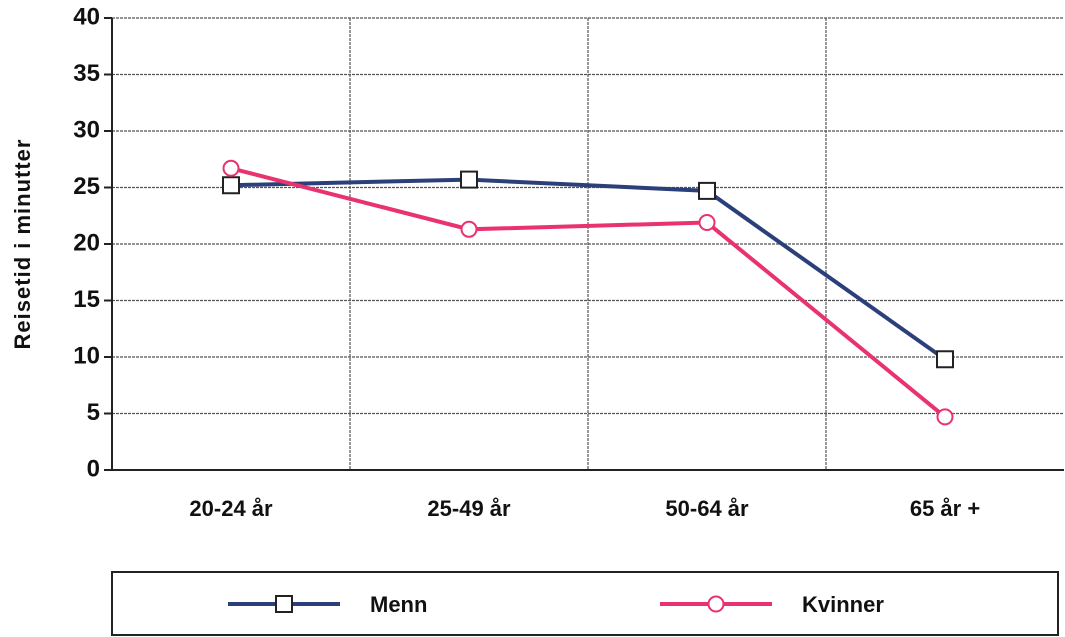 The width and height of the screenshot is (1065, 637). I want to click on y-tick-label: 0, so click(93, 468).